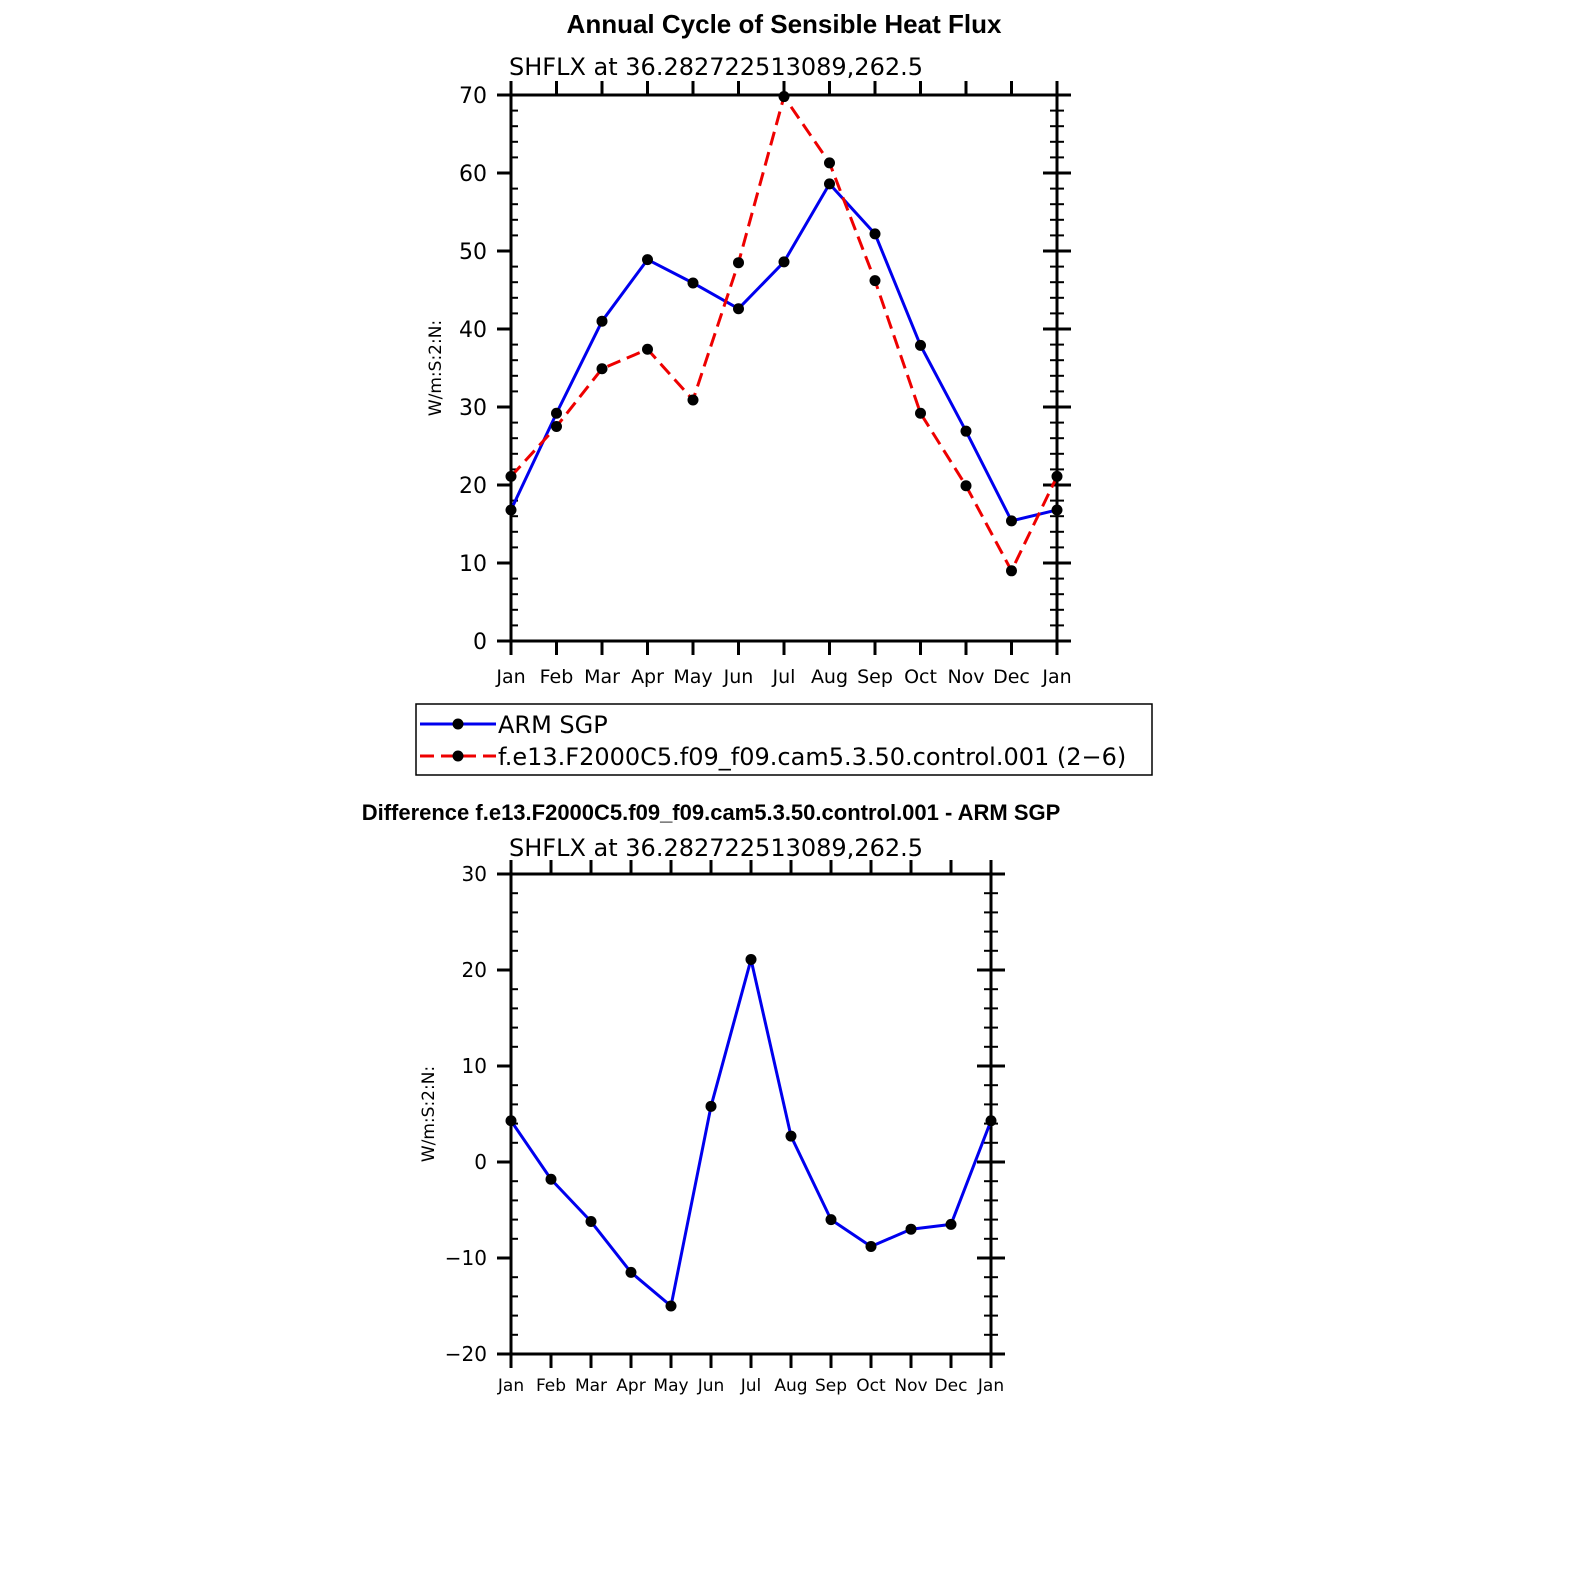 The width and height of the screenshot is (1574, 1574). What do you see at coordinates (466, 1354) in the screenshot?
I see `y-tick-label: −20` at bounding box center [466, 1354].